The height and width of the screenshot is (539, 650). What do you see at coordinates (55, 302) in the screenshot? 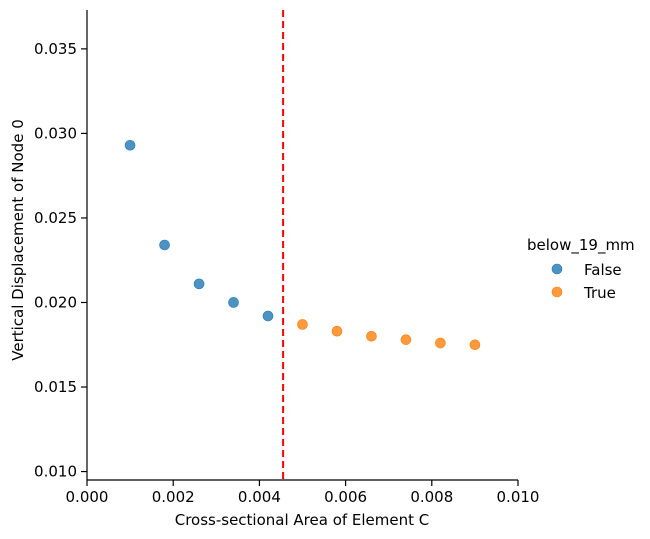
I see `y-tick-label: 0.020` at bounding box center [55, 302].